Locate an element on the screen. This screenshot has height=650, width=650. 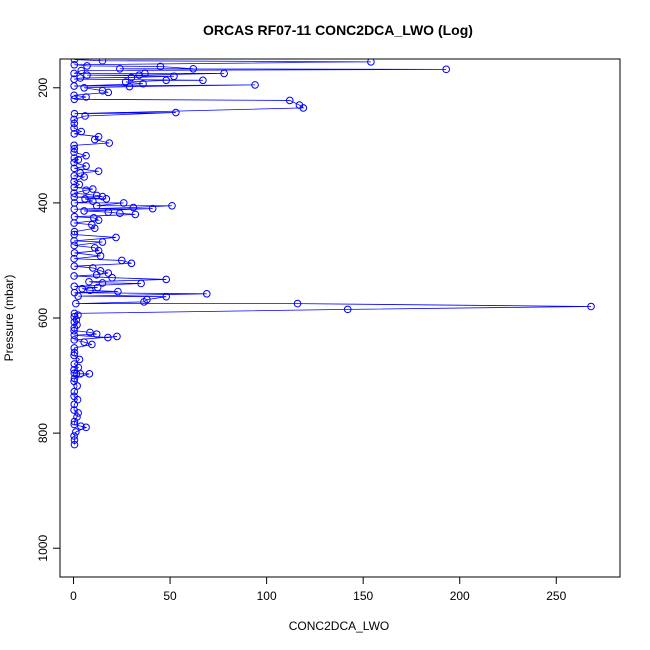
y-axis-label: Pressure (mbar) is located at coordinates (9, 318).